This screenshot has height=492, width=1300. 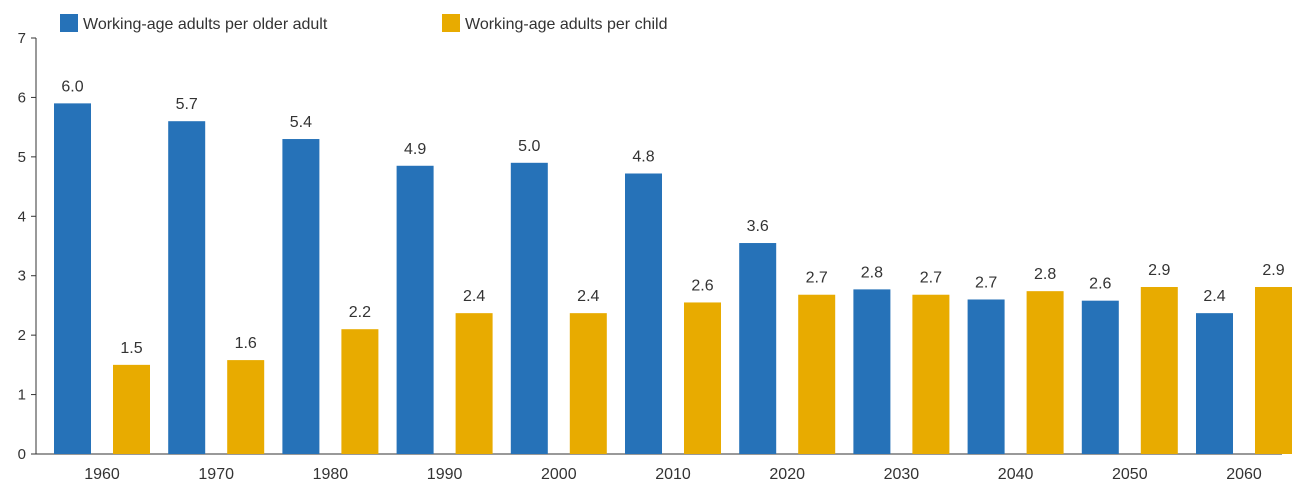 I want to click on data-label: 5.7, so click(x=187, y=104).